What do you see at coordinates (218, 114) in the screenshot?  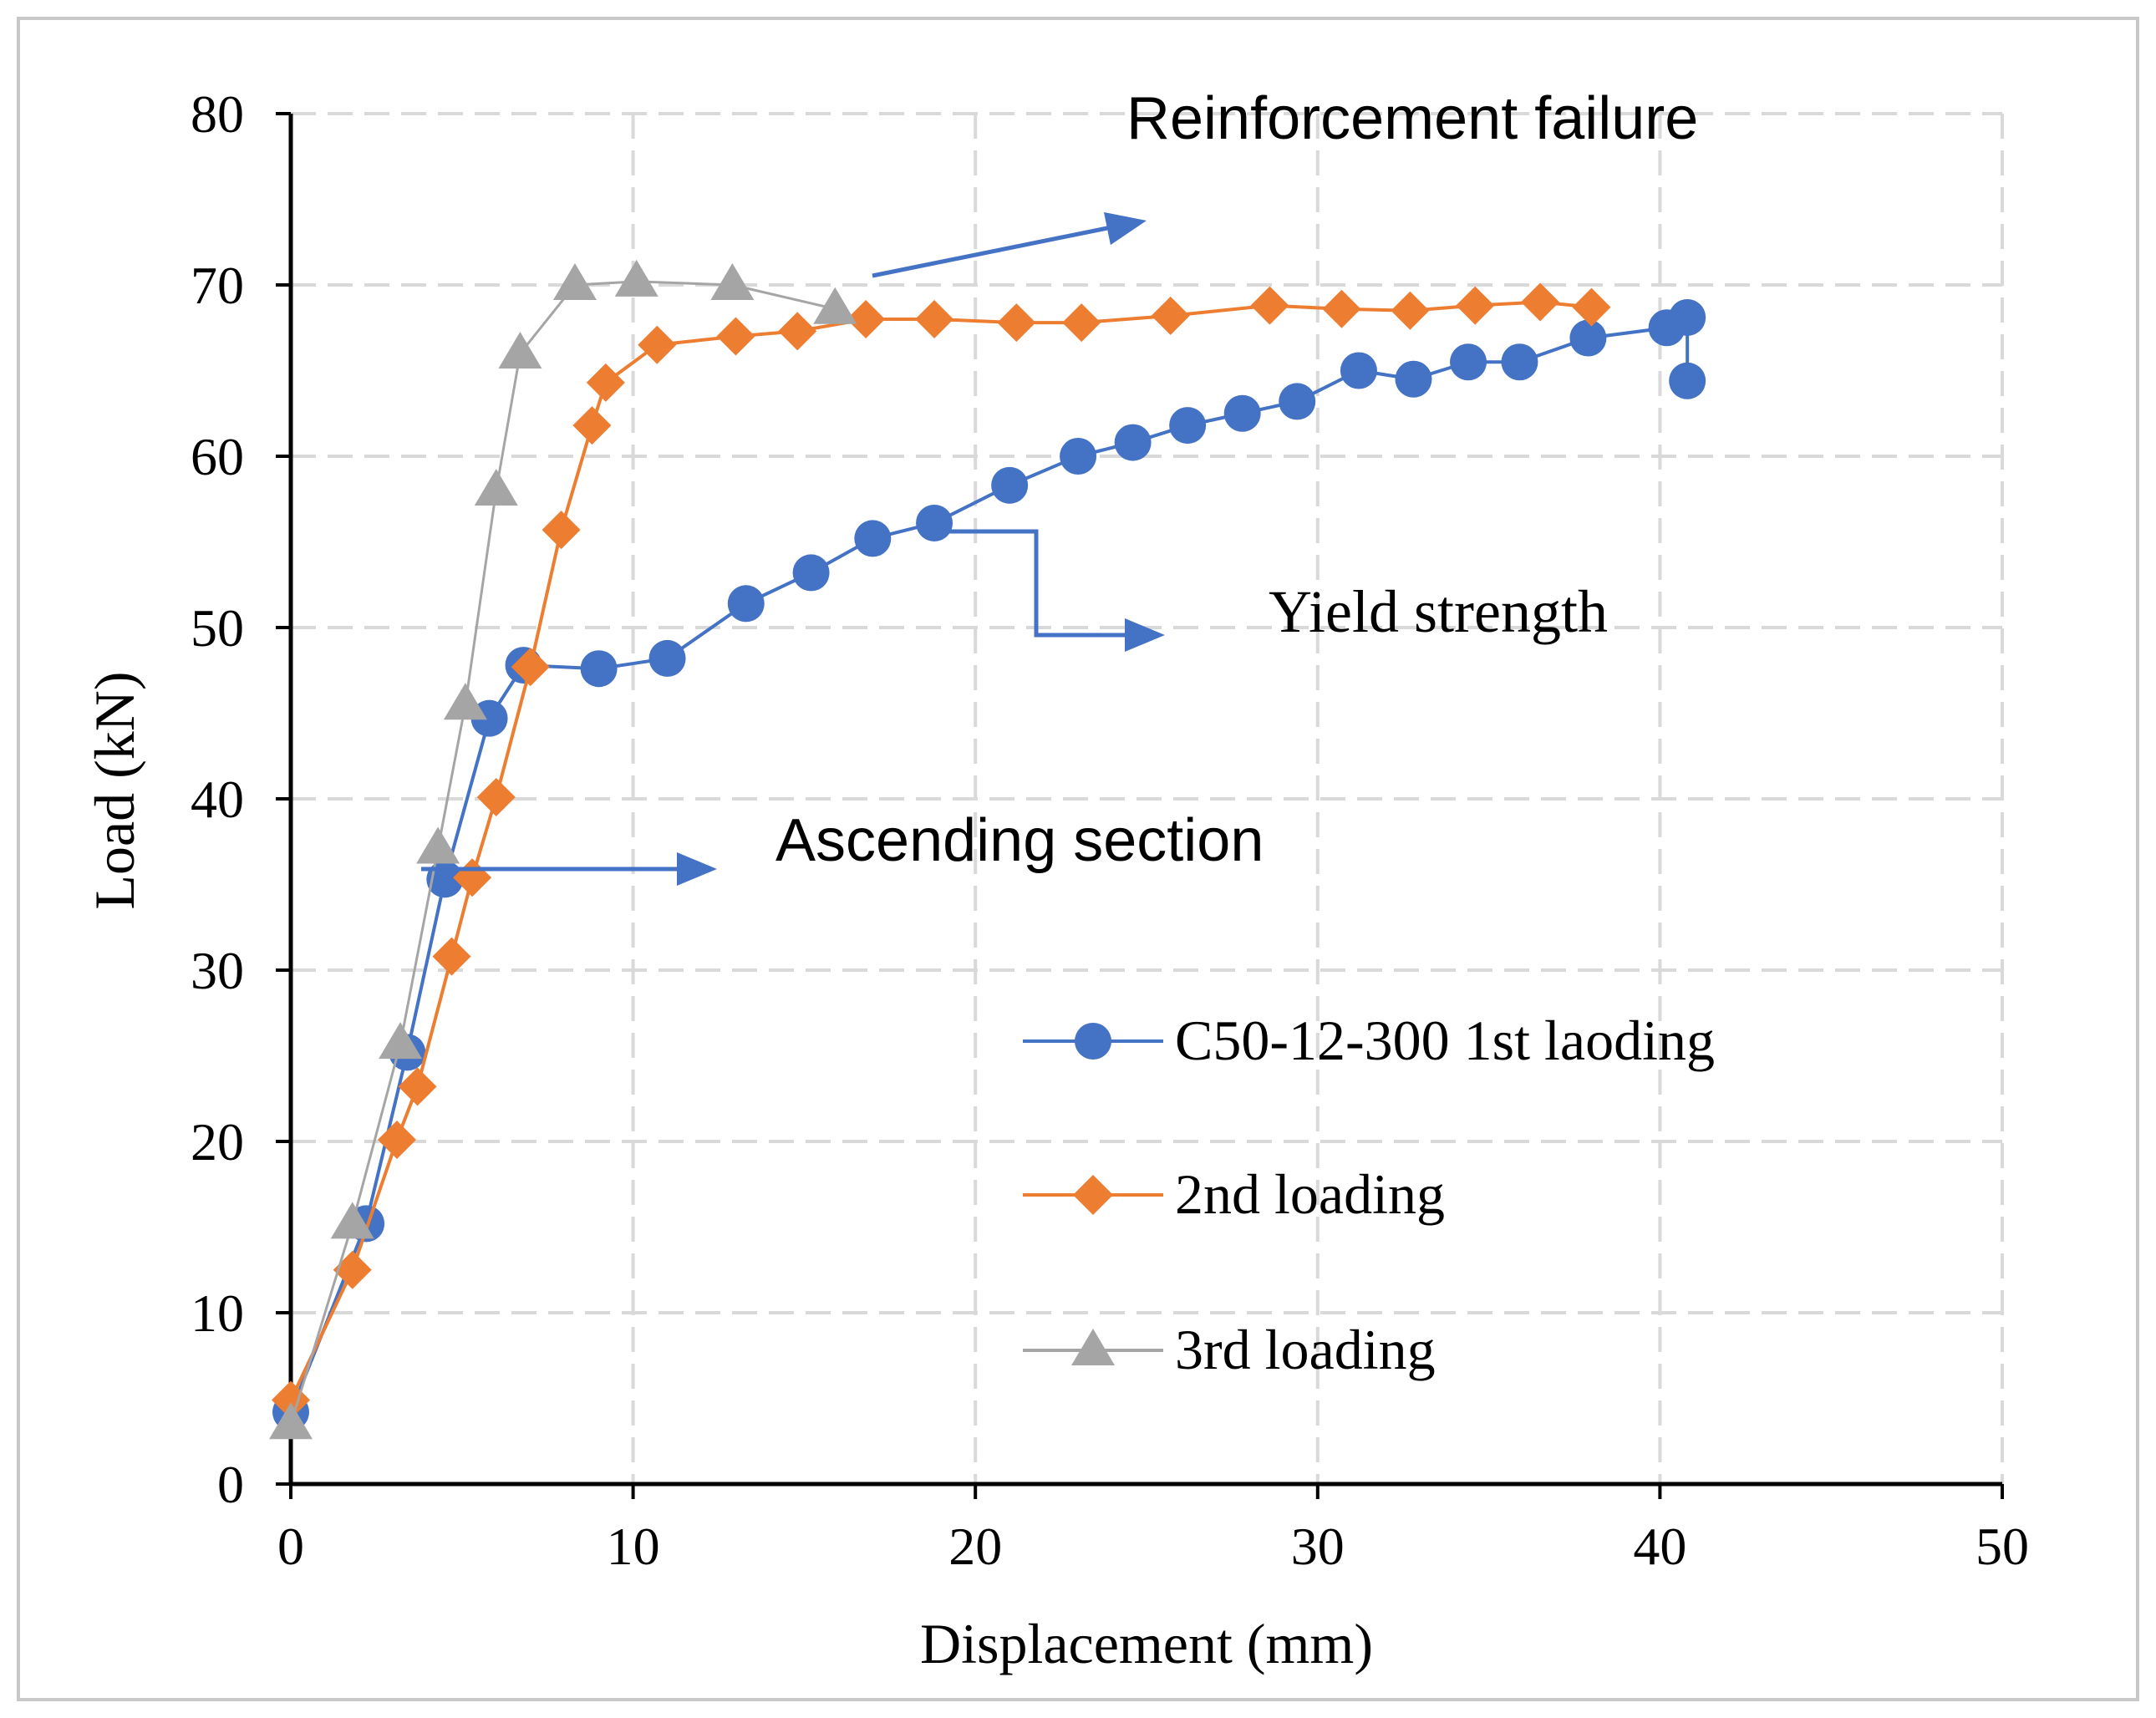 I see `y-tick-label: 80` at bounding box center [218, 114].